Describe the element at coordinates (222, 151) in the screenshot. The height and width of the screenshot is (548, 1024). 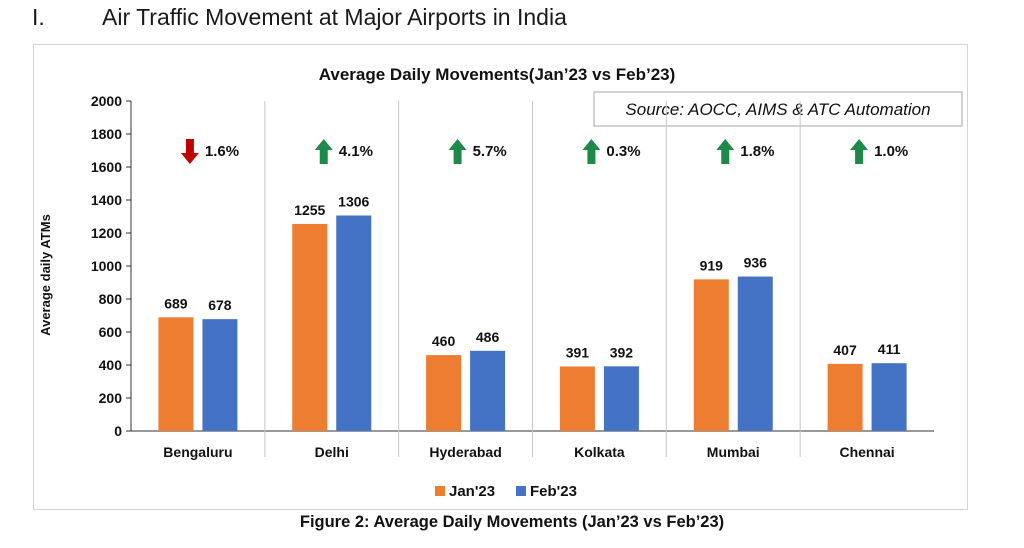
I see `change-percent-label: 1.6%` at that location.